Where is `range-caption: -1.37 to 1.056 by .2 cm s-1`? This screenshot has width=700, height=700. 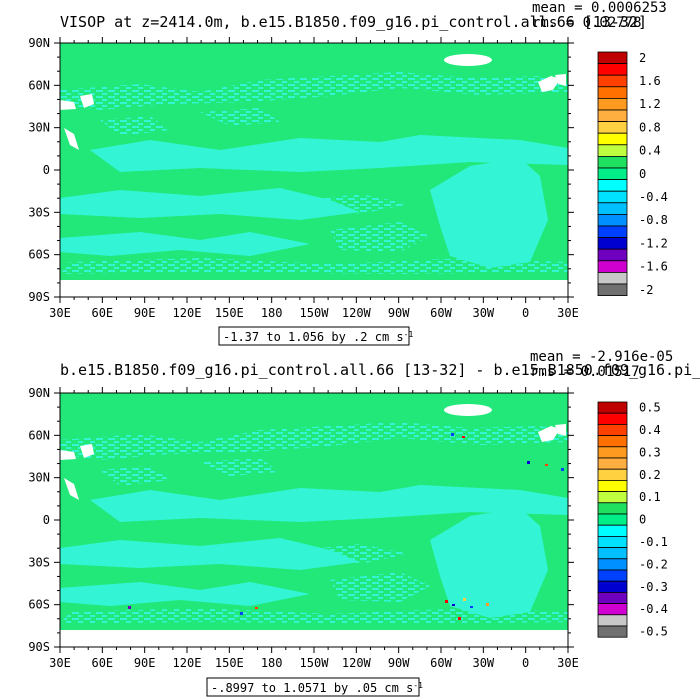
range-caption: -1.37 to 1.056 by .2 cm s-1 is located at coordinates (315, 336).